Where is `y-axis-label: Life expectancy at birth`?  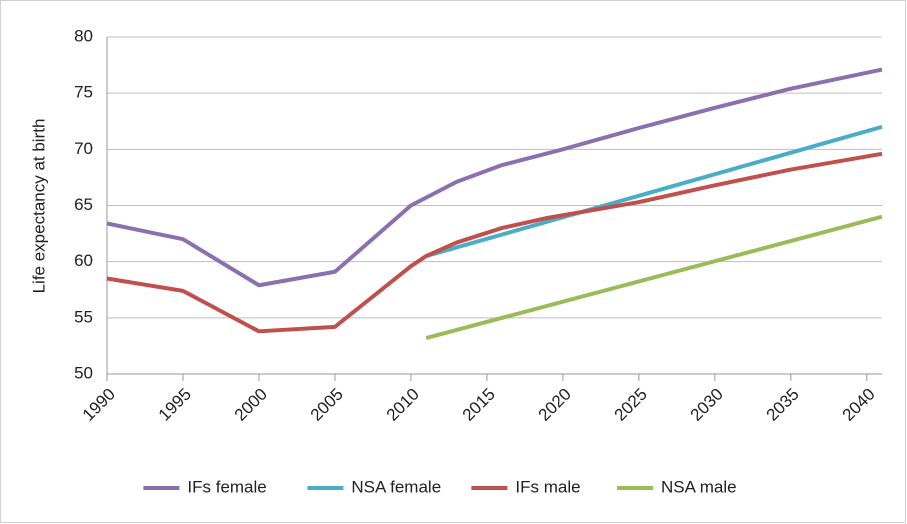
y-axis-label: Life expectancy at birth is located at coordinates (38, 206).